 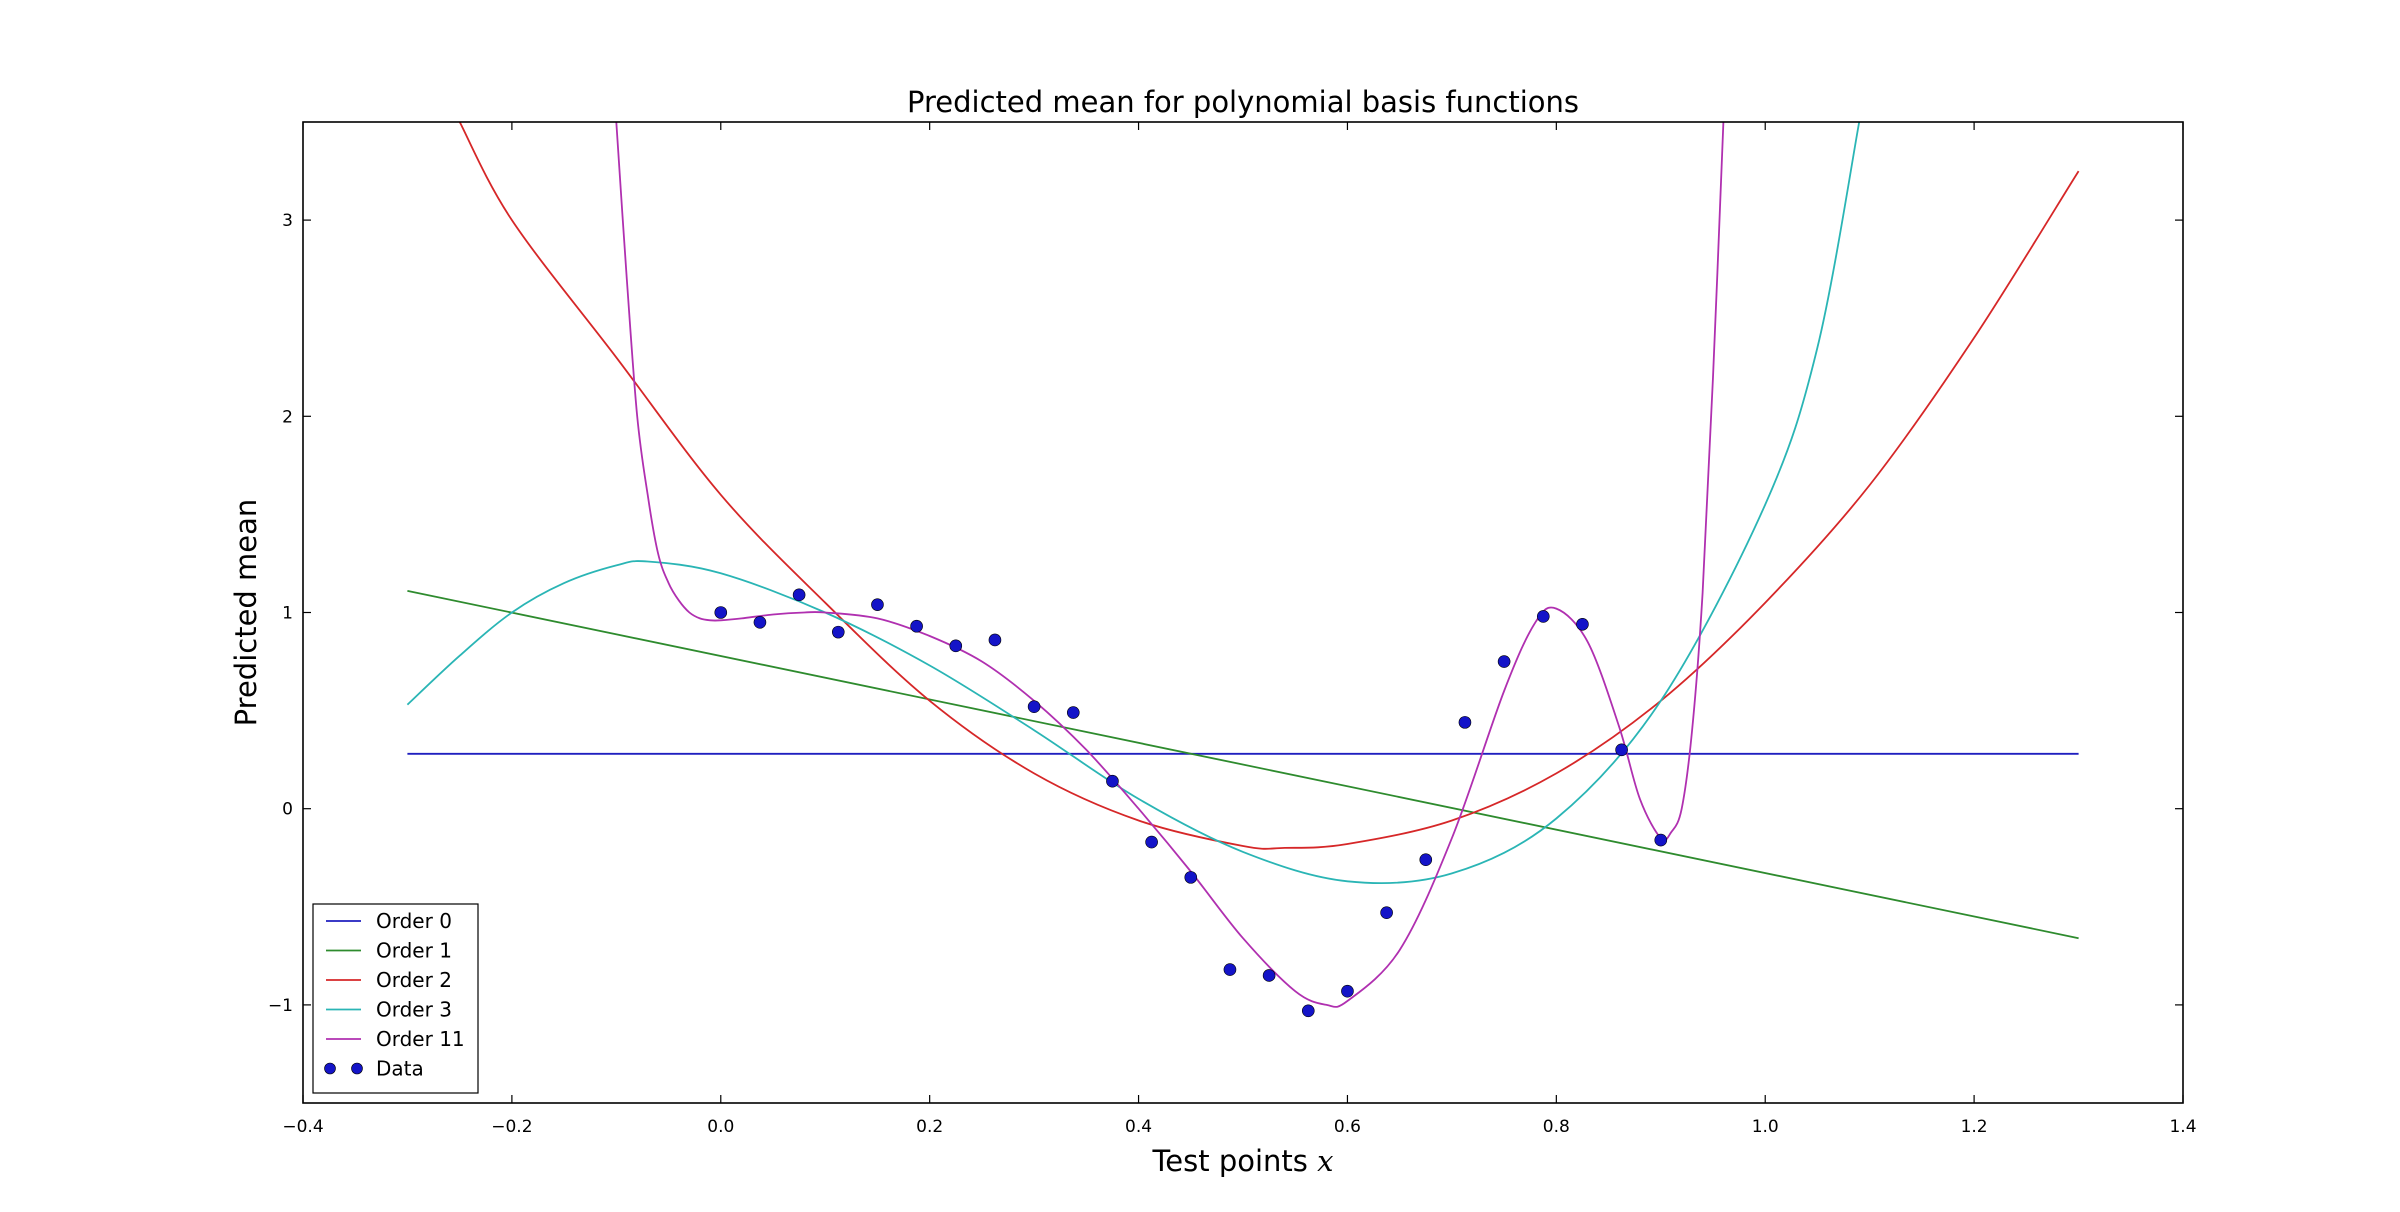 I want to click on x-axis-label: Test points x, so click(x=1243, y=1161).